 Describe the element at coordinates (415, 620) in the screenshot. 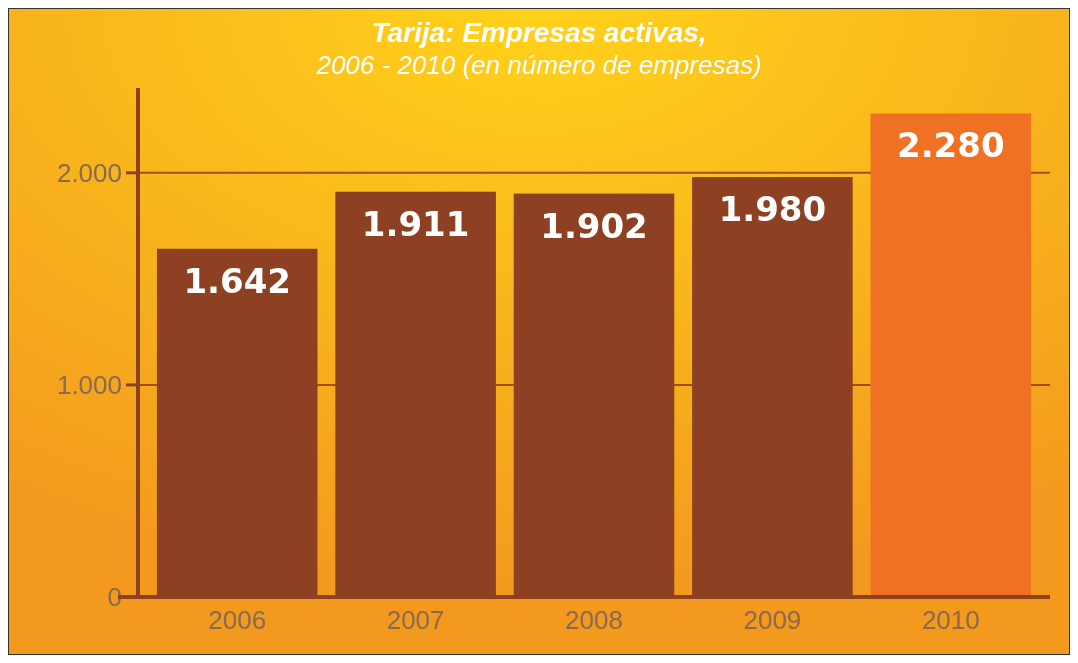

I see `x-tick-label: 2007` at that location.